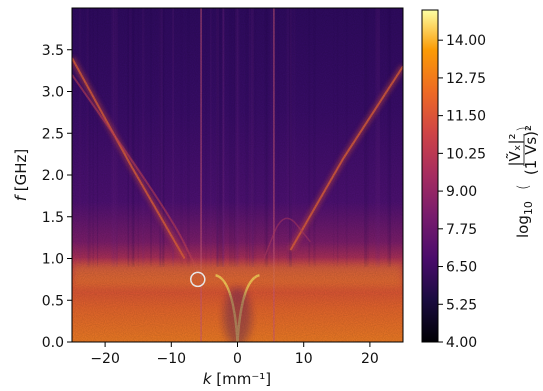  I want to click on y-axis-ticks: 0.0 0.5 1.0 1.5 2.0 2.5 3.0 3.5, so click(57, 197).